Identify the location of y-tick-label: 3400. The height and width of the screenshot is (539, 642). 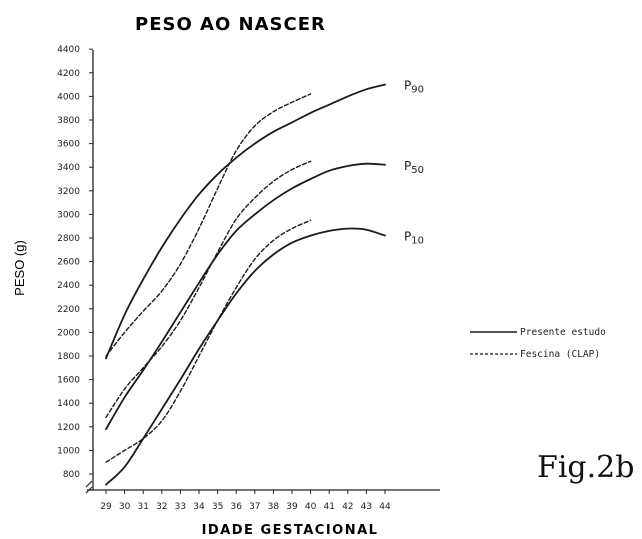
(68, 168).